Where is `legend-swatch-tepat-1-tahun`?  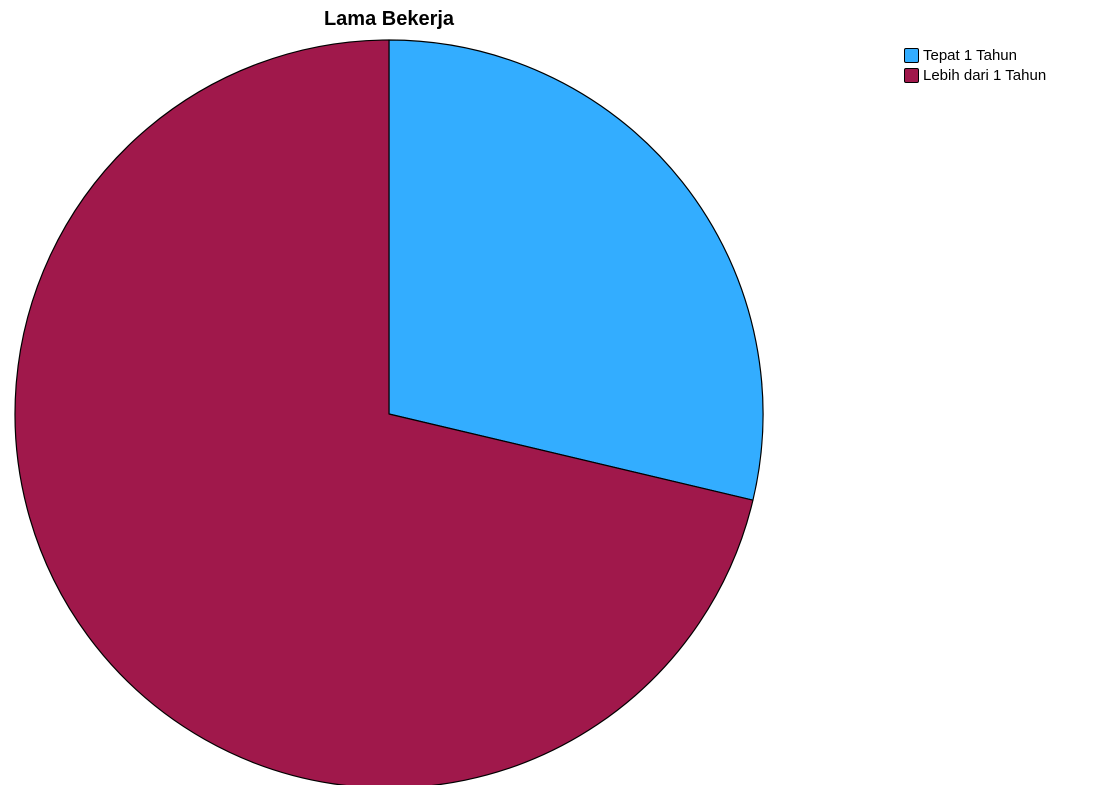
legend-swatch-tepat-1-tahun is located at coordinates (911, 55).